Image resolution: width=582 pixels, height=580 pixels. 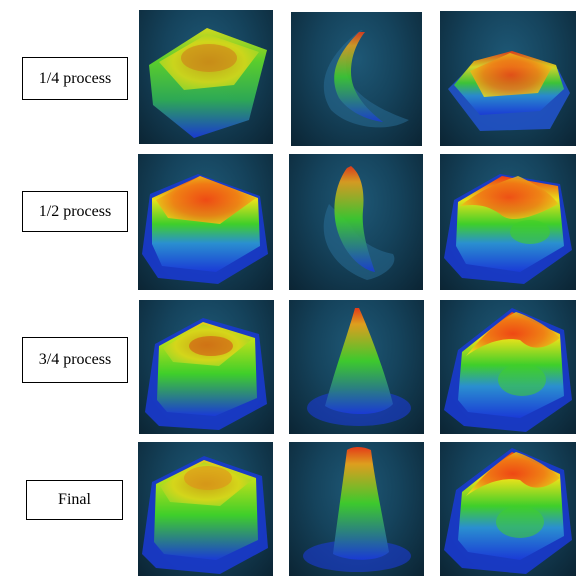 I want to click on row-label-three-quarter: 3/4 process, so click(x=75, y=360).